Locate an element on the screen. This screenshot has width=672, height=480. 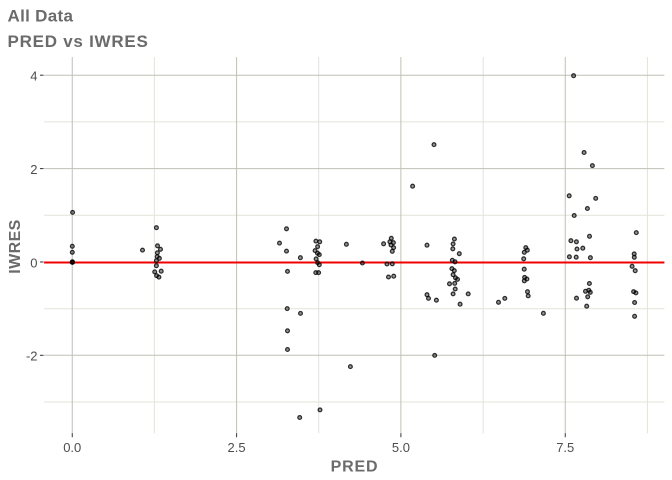
svg-text: 4 is located at coordinates (33, 76).